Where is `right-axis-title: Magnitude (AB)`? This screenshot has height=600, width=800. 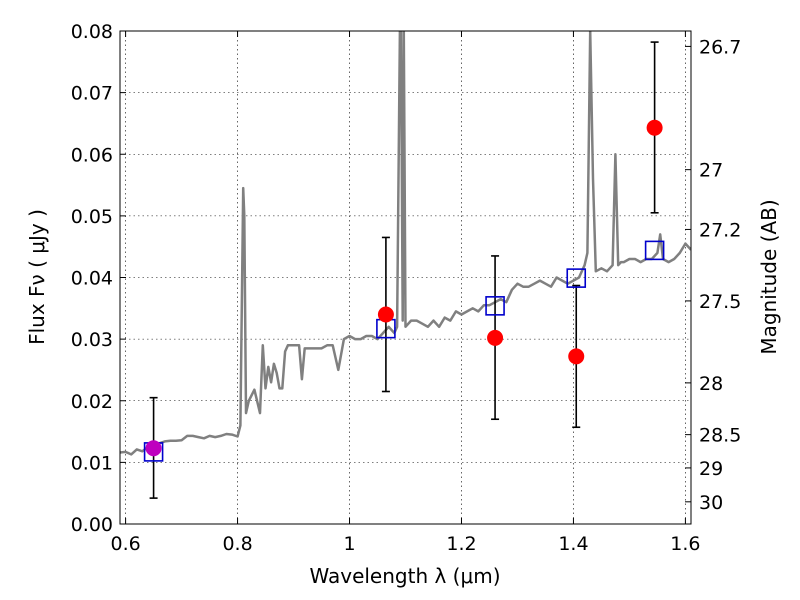
right-axis-title: Magnitude (AB) is located at coordinates (769, 276).